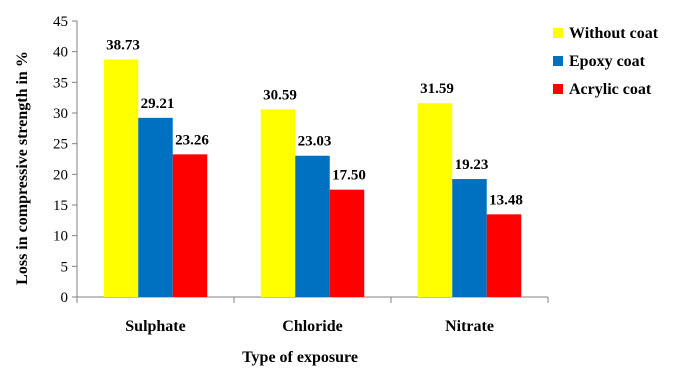  I want to click on legend: Without coat Epoxy coat Acrylic coat, so click(606, 61).